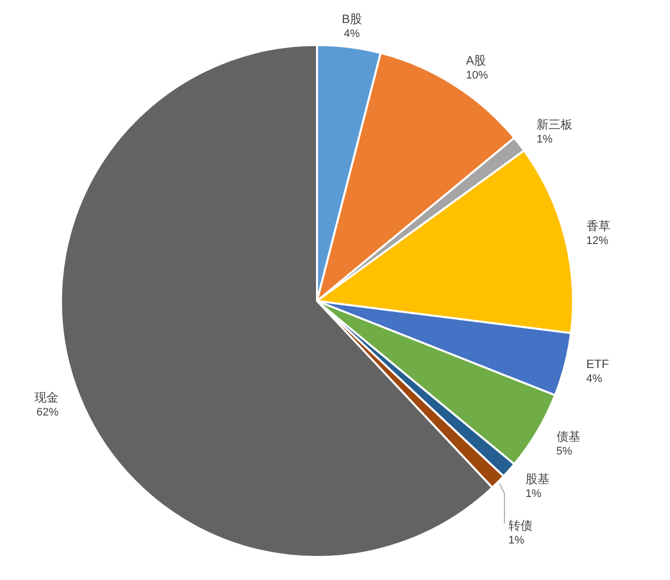 This screenshot has height=580, width=670. What do you see at coordinates (598, 225) in the screenshot?
I see `slice-label: 香草` at bounding box center [598, 225].